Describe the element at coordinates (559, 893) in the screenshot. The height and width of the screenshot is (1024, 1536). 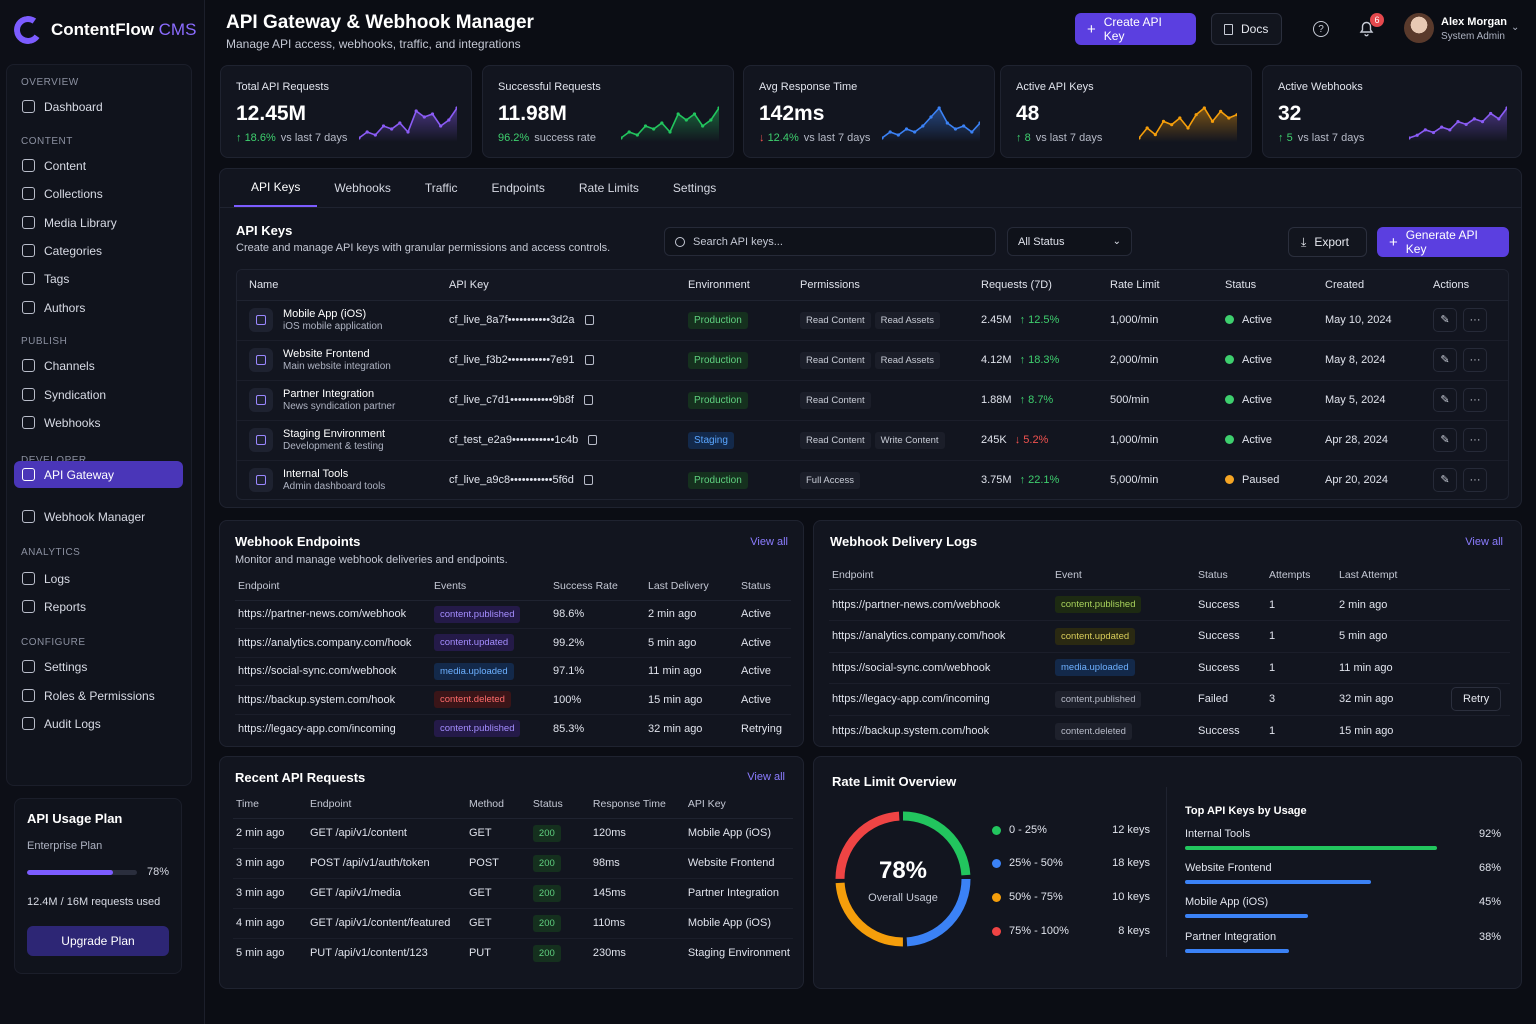
I see `status-cell: 200` at that location.